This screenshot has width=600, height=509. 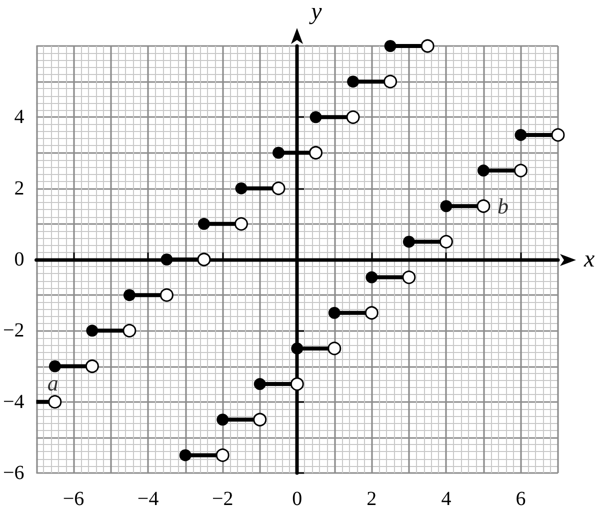 What do you see at coordinates (297, 498) in the screenshot?
I see `x-tick-label: 0` at bounding box center [297, 498].